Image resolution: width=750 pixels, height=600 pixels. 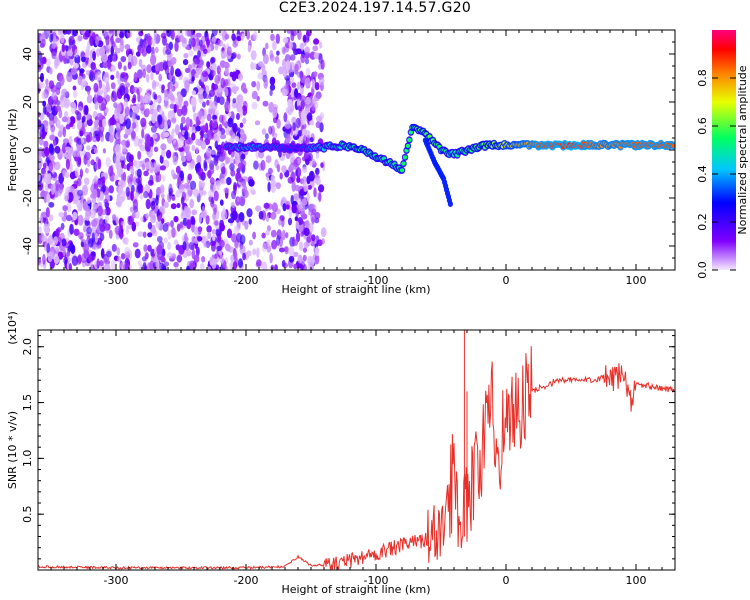 I want to click on x-tick-label: 100, so click(x=636, y=580).